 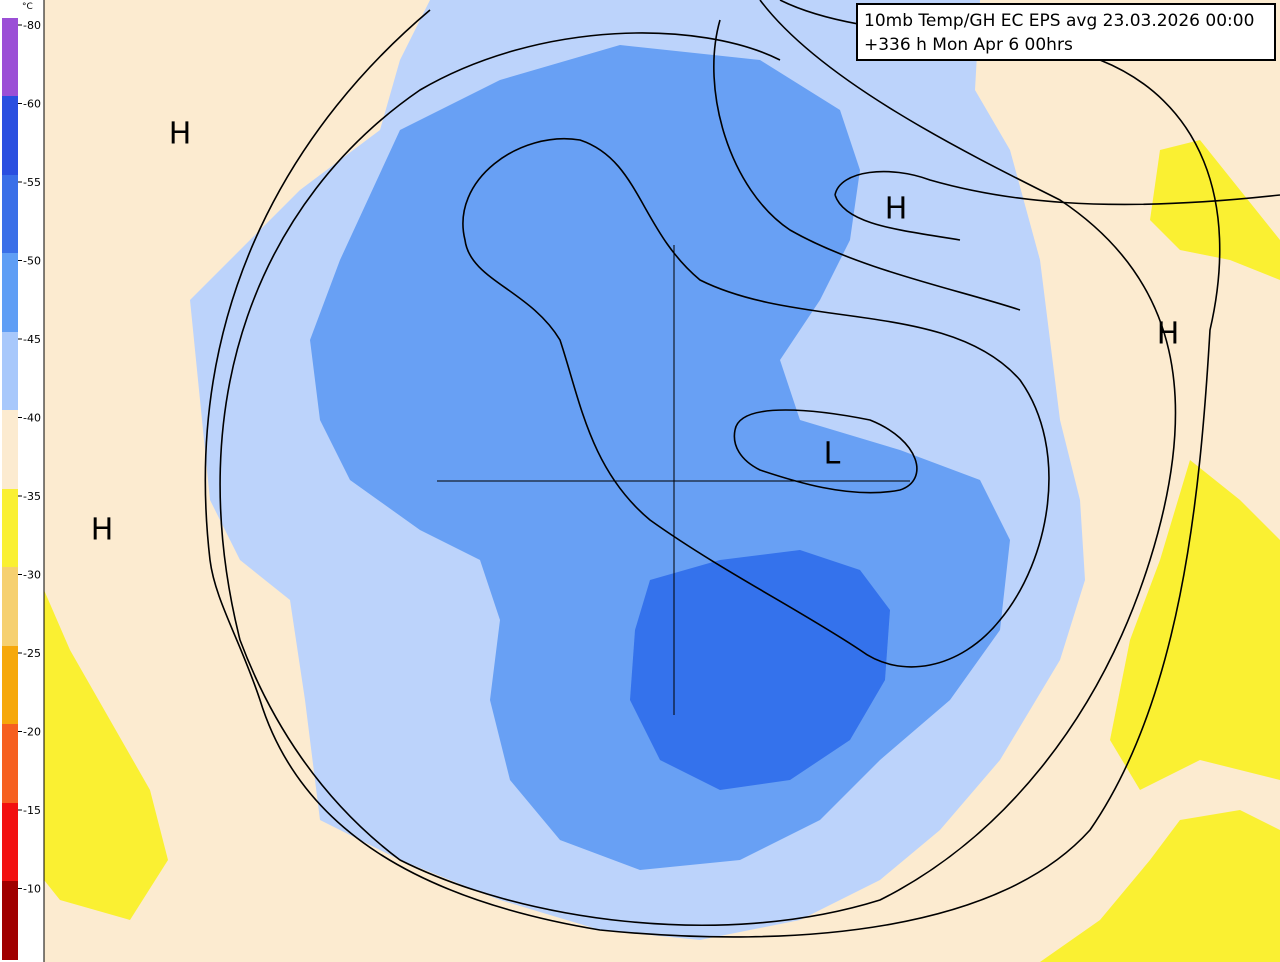 I want to click on legend-label: -10, so click(x=32, y=889).